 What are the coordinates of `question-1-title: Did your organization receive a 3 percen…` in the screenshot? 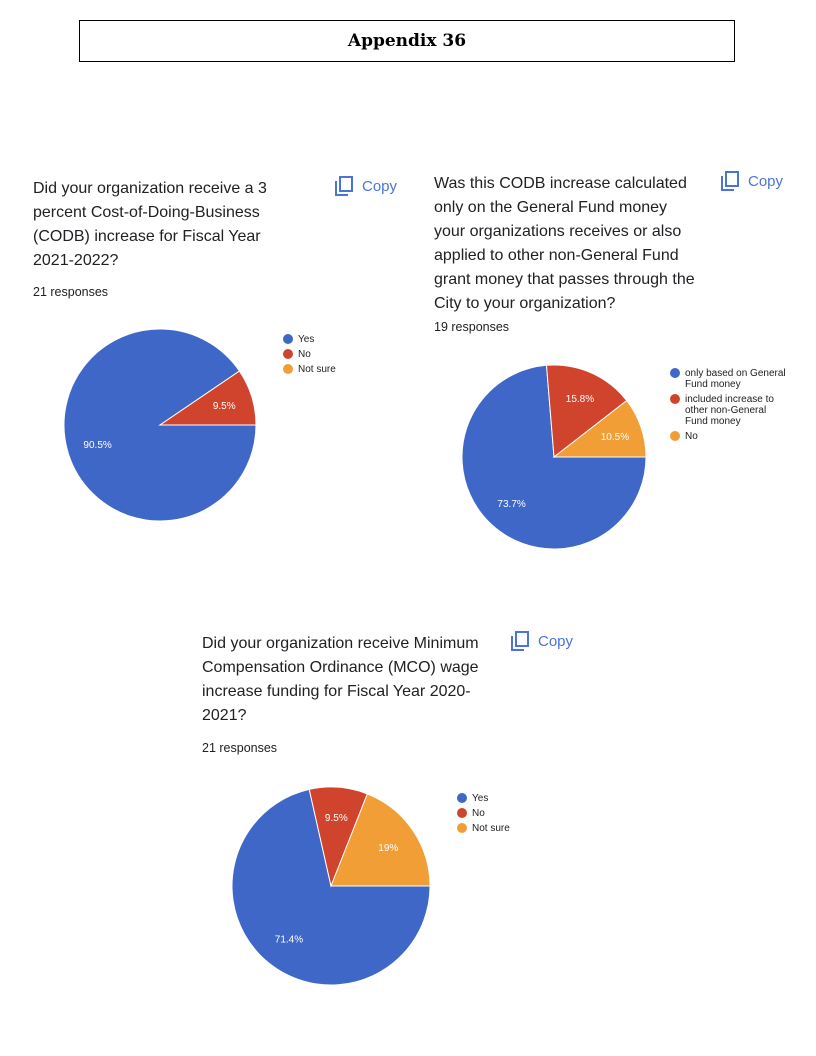 It's located at (150, 224).